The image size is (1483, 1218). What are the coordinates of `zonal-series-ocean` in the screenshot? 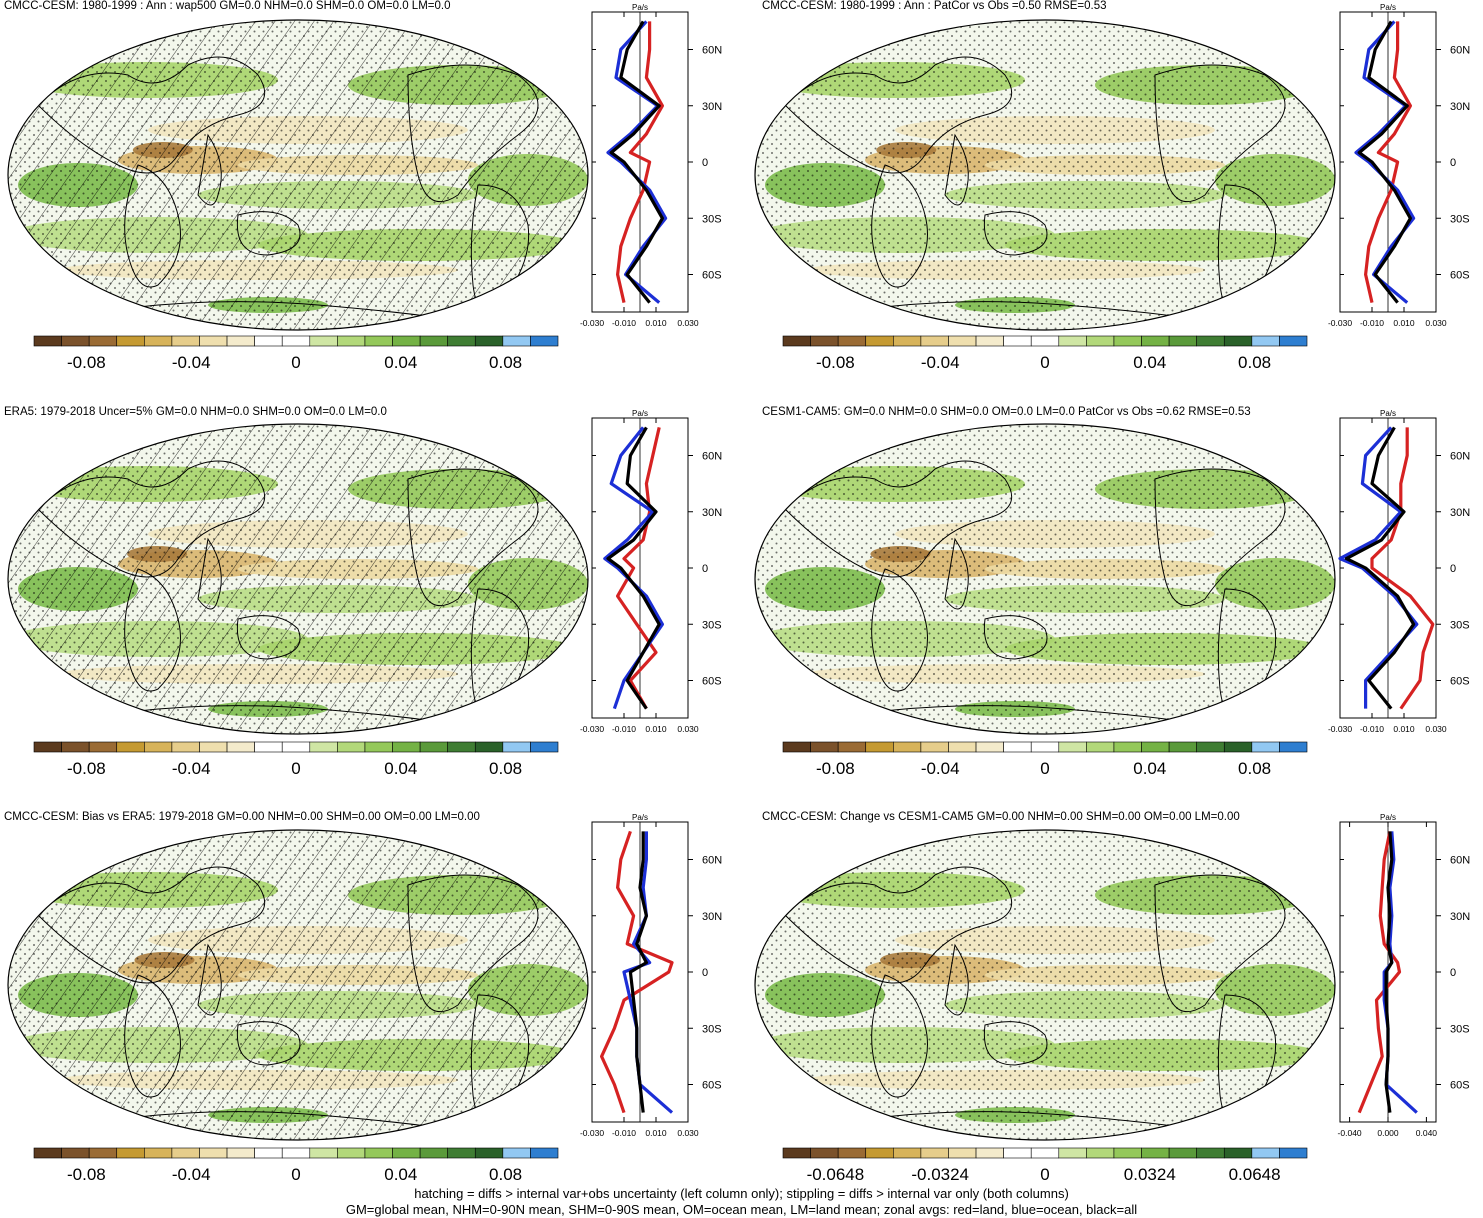 It's located at (1378, 567).